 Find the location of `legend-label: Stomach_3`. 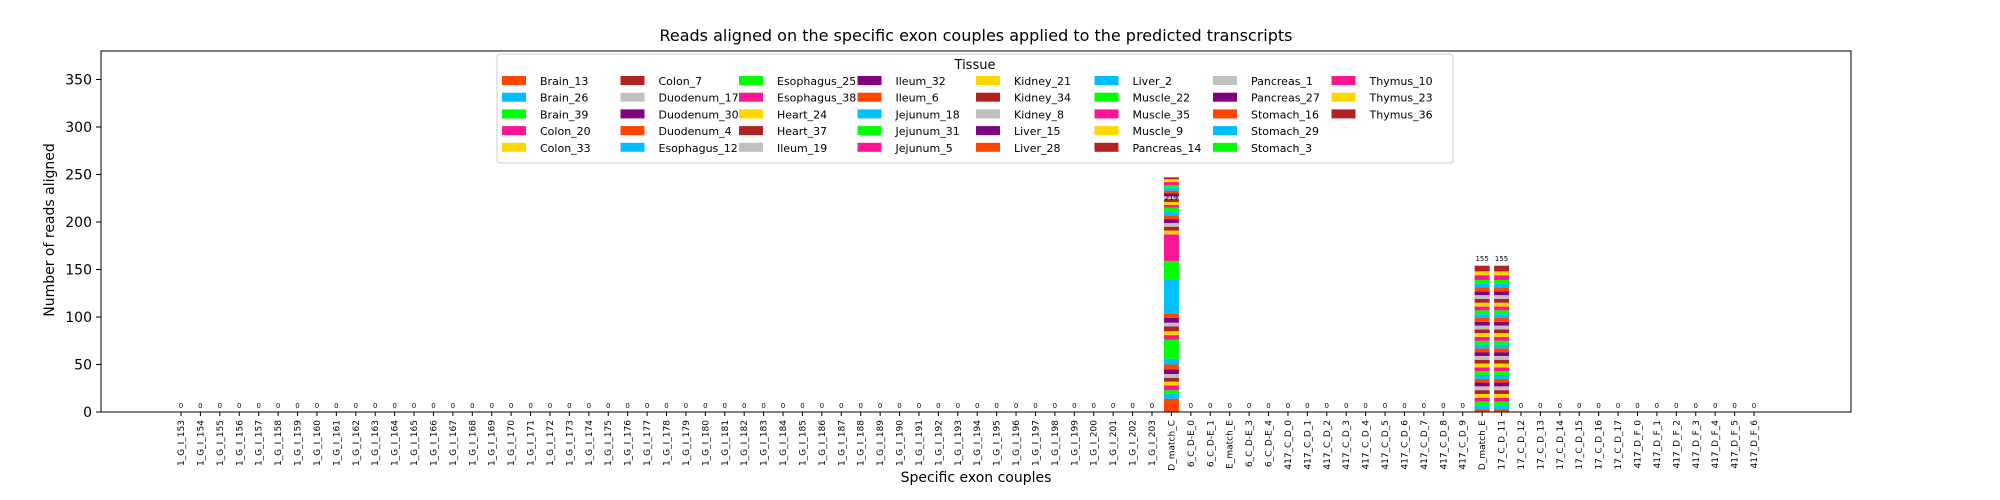

legend-label: Stomach_3 is located at coordinates (1281, 148).